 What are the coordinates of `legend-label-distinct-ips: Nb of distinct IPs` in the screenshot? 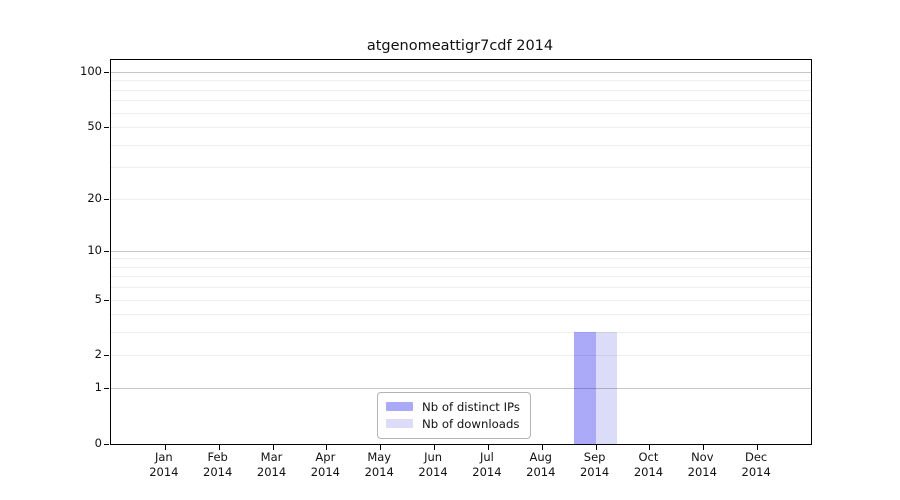 It's located at (471, 406).